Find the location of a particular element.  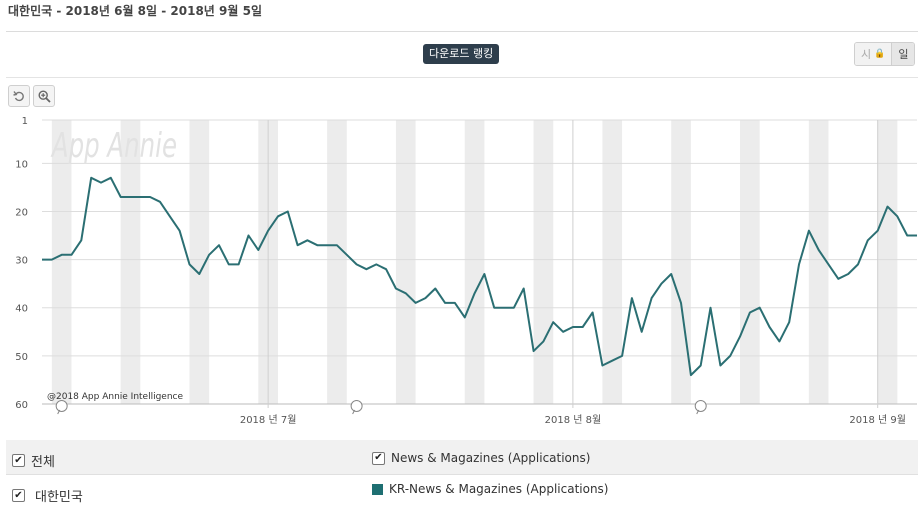

legend-category-label: News & Magazines (Applications) is located at coordinates (491, 458).